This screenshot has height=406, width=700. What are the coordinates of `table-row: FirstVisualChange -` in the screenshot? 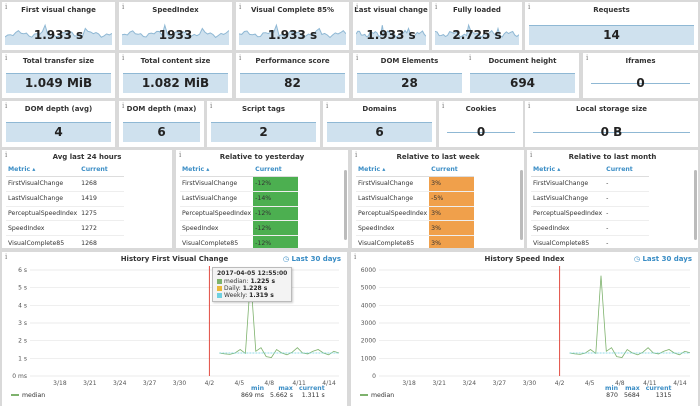 It's located at (590, 184).